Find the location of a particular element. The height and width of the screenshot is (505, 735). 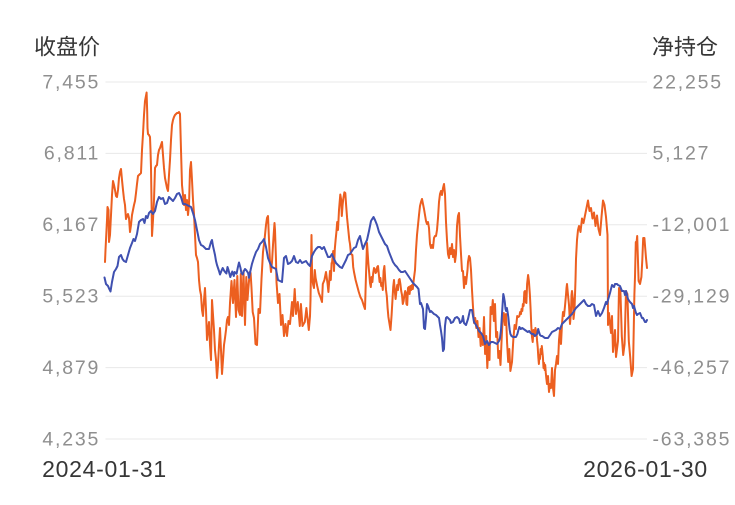

svg-text: 2026-01-30 is located at coordinates (645, 469).